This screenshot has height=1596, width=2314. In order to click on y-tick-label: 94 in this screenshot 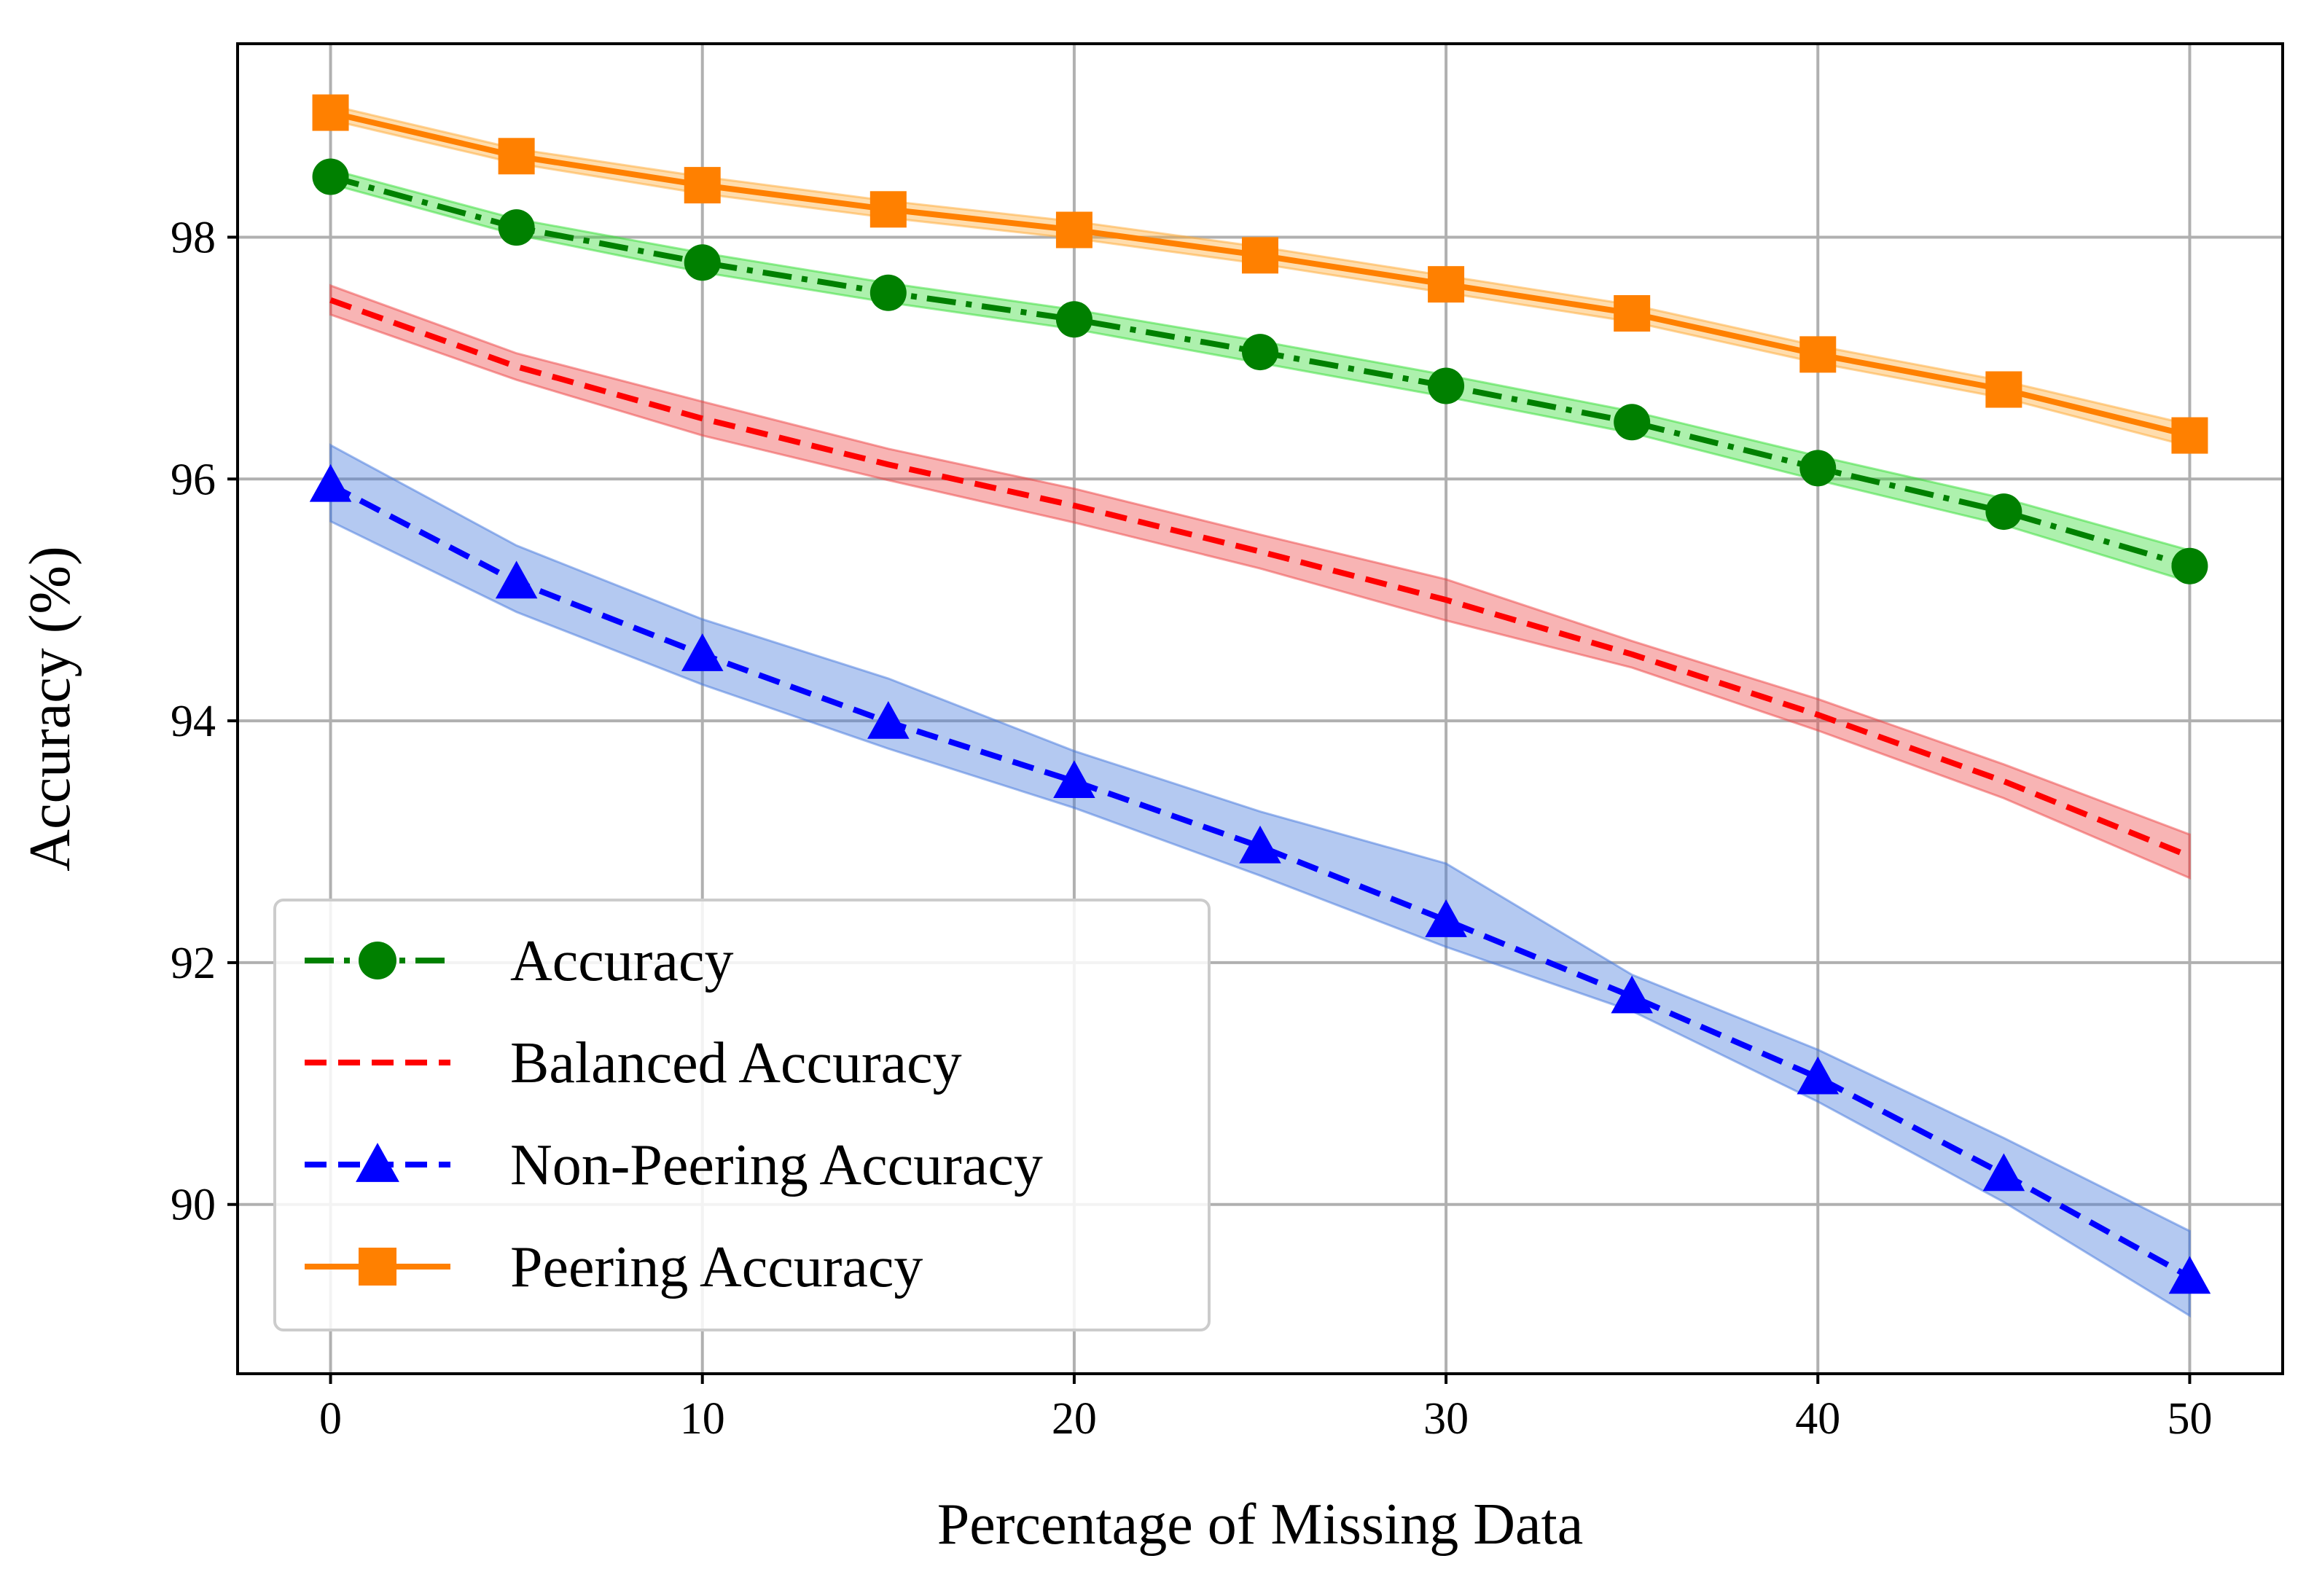, I will do `click(193, 721)`.